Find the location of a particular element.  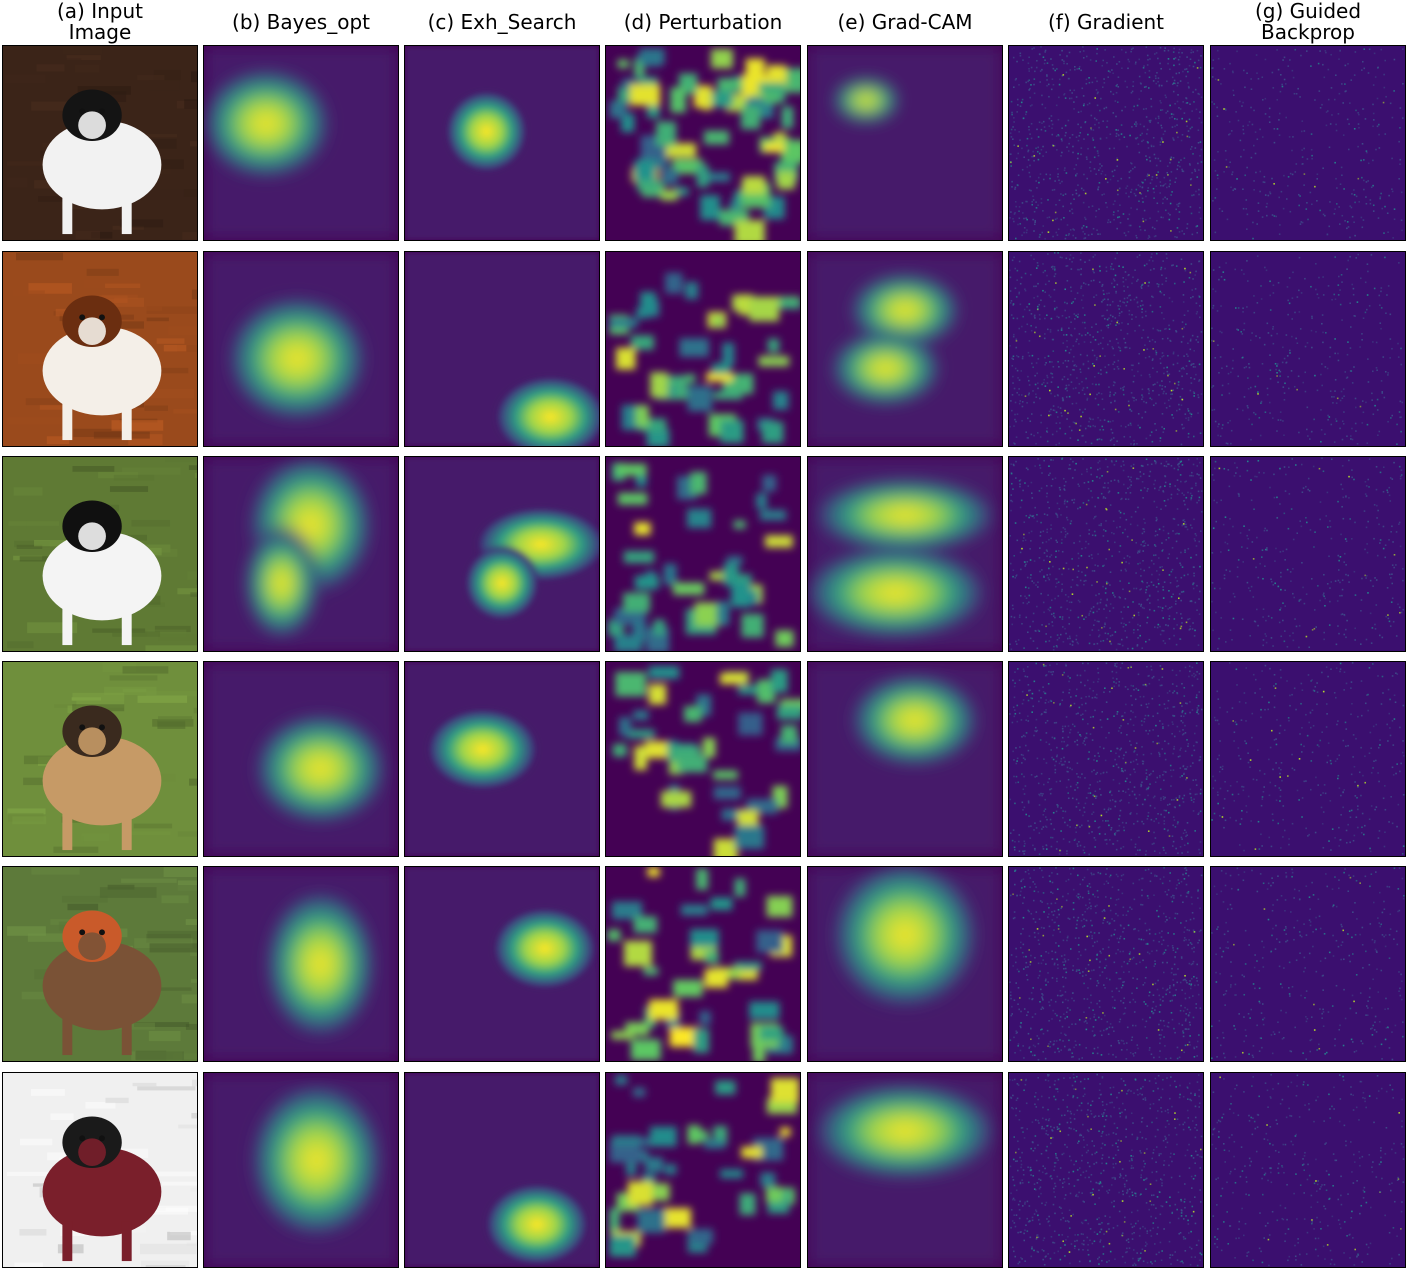

perturbation-header: (d) Perturbation is located at coordinates (703, 21).